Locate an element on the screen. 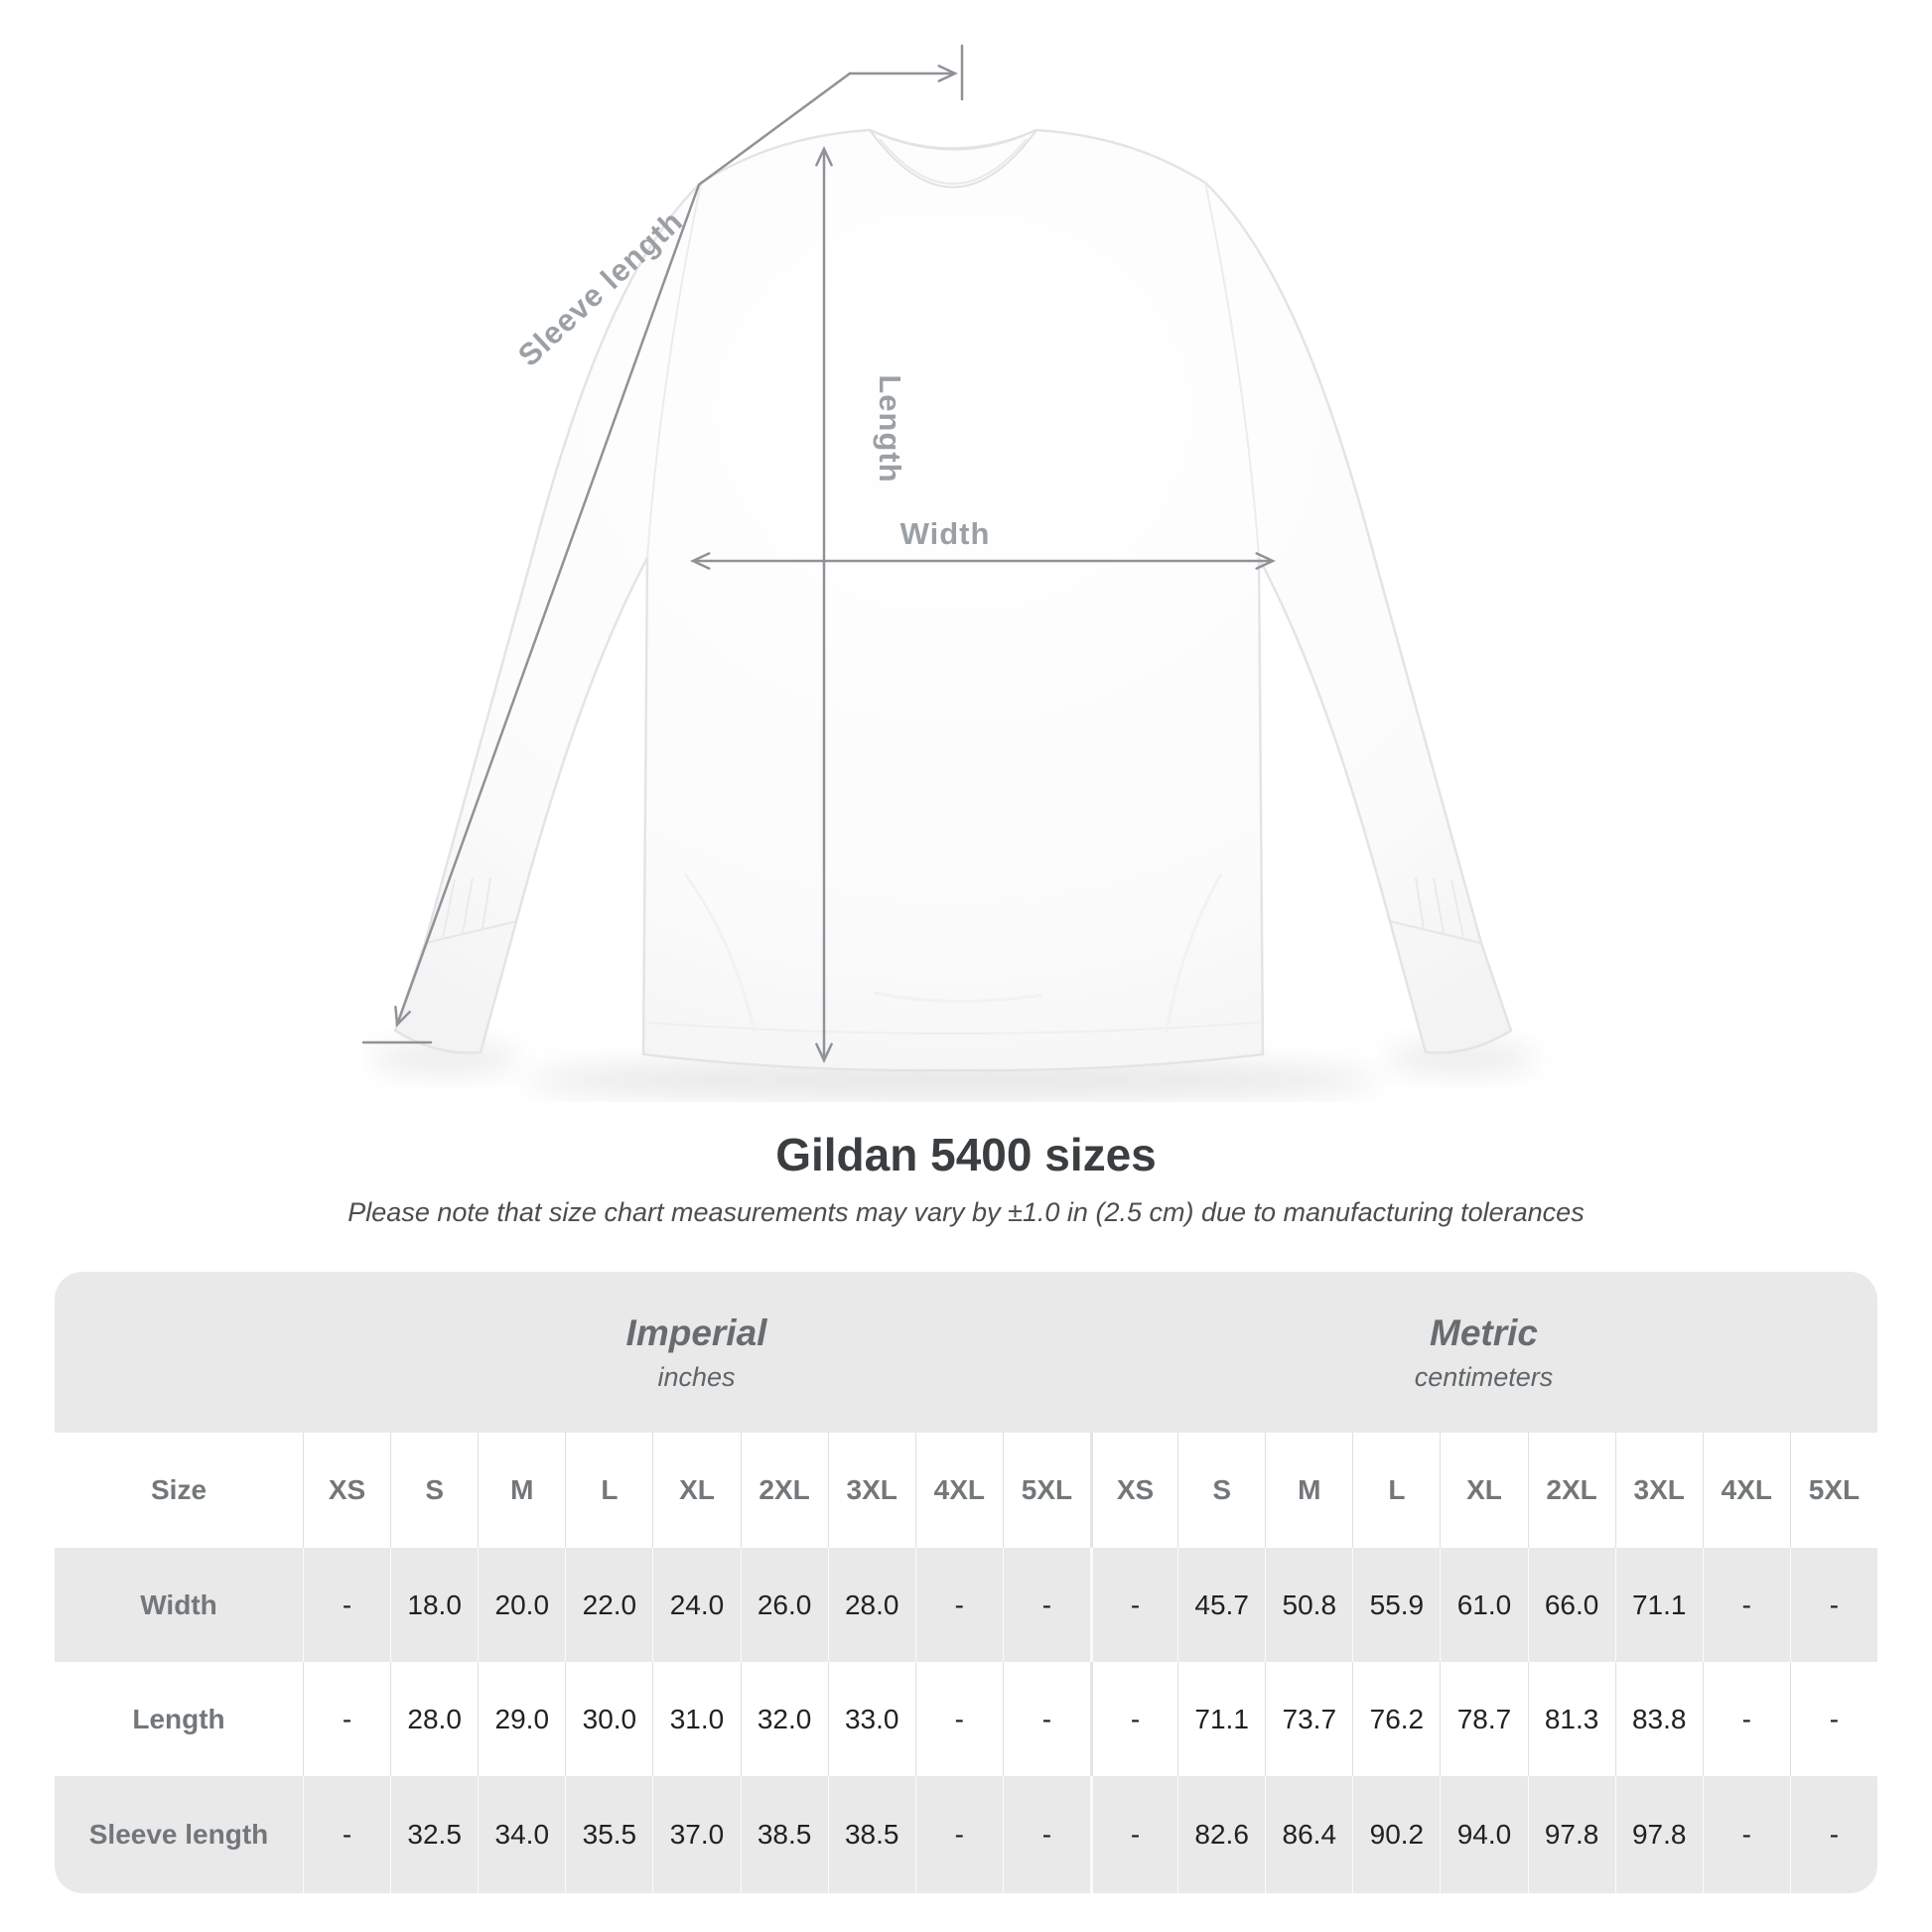 The height and width of the screenshot is (1932, 1932). value-cell: 37.0 is located at coordinates (696, 1835).